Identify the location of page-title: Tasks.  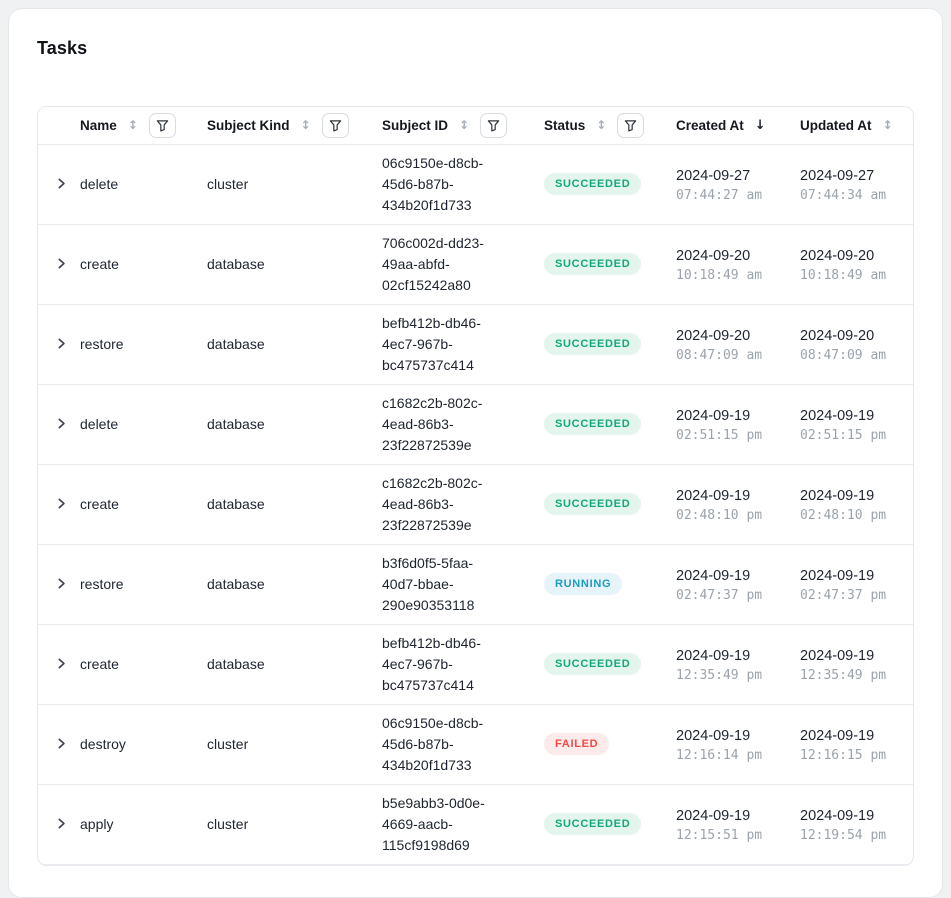
(62, 48).